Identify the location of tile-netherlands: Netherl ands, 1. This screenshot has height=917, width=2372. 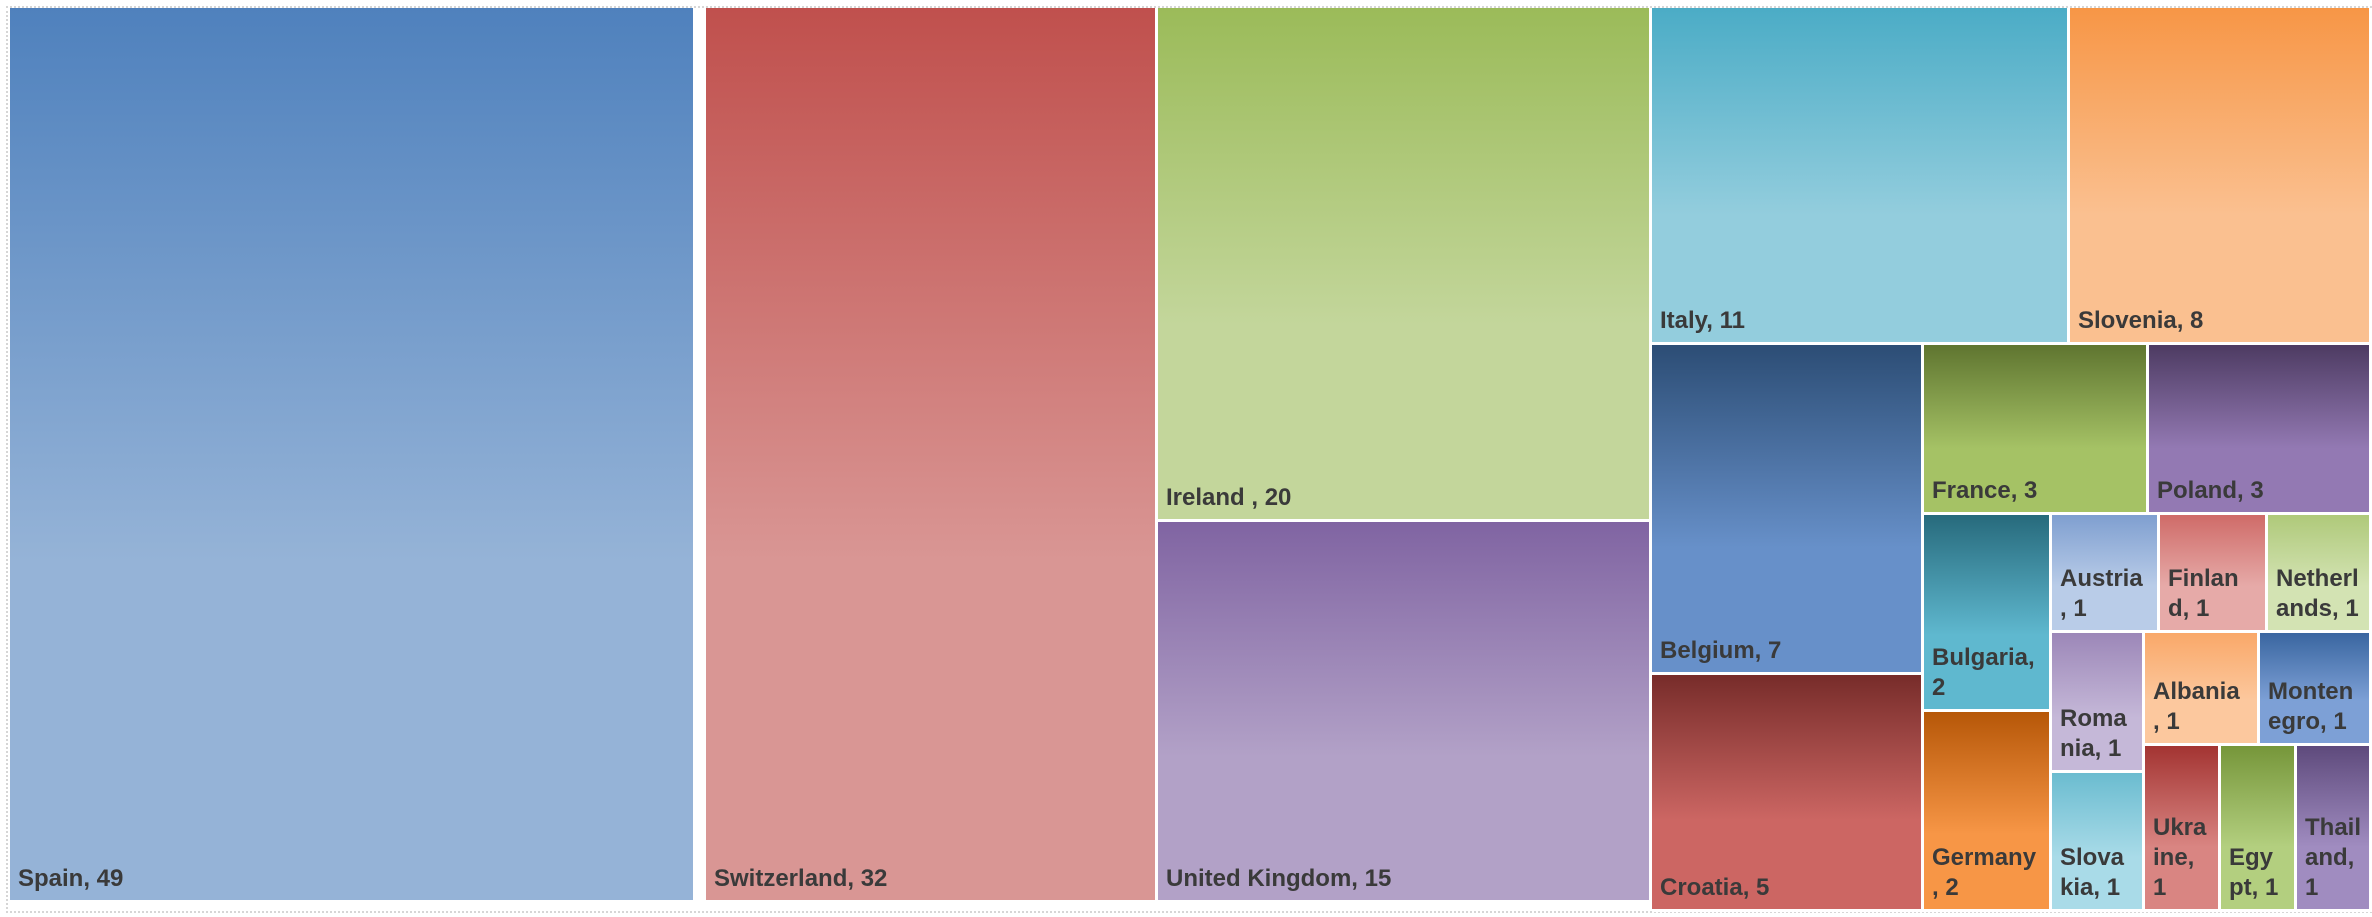
(2320, 574).